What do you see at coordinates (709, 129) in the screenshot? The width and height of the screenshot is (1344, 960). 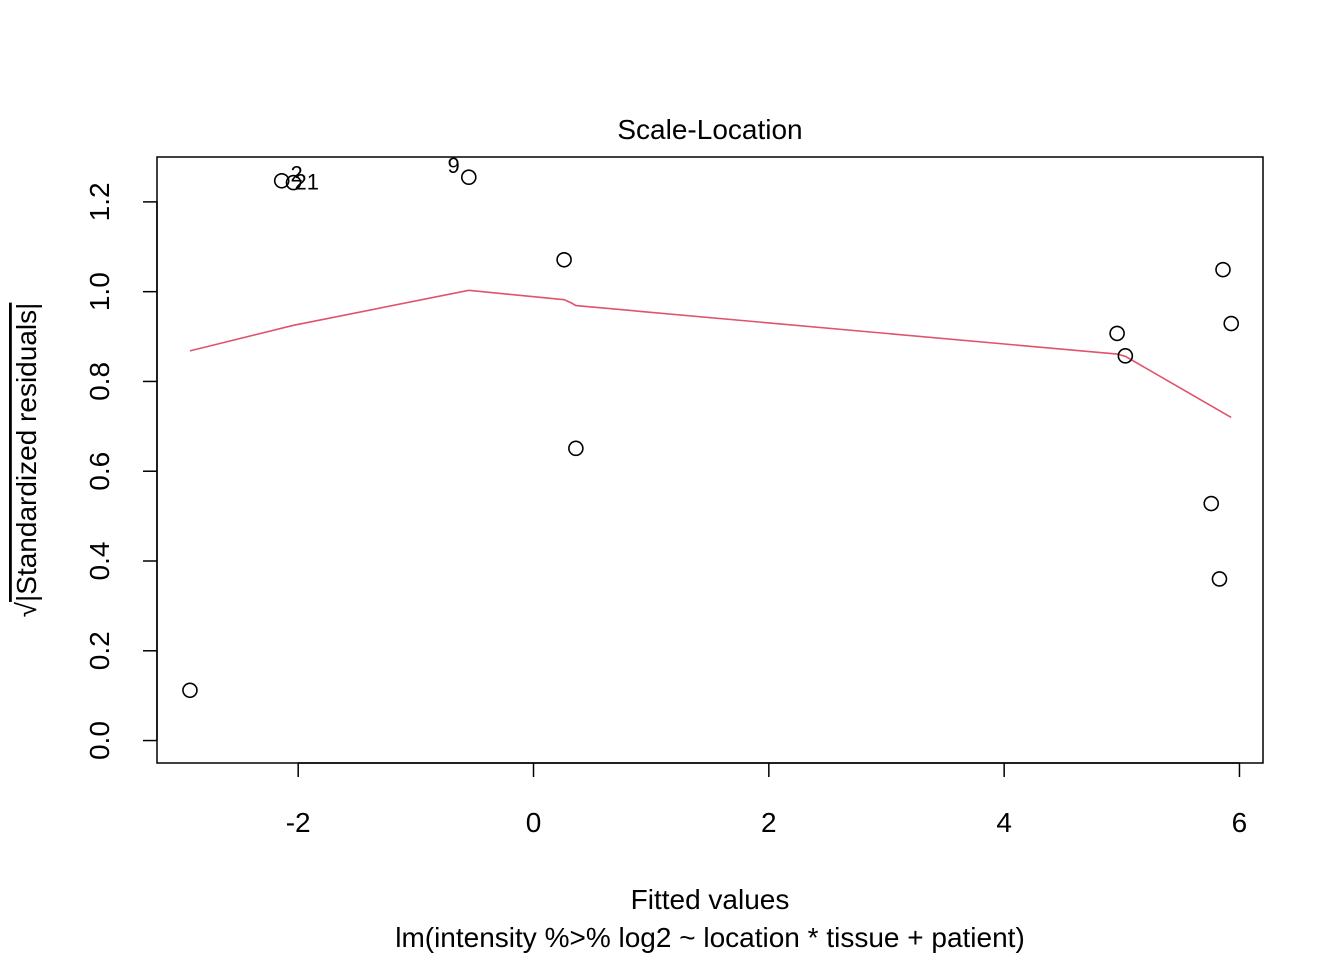 I see `chart-title: Scale-Location` at bounding box center [709, 129].